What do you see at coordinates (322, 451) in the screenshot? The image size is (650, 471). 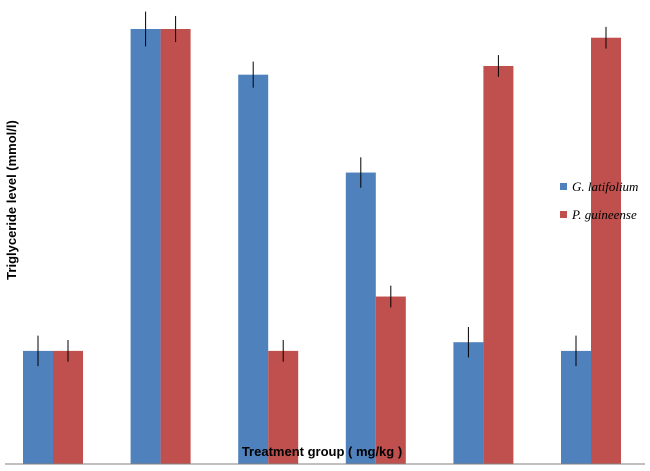 I see `x-axis-title: Treatment group ( mg/kg )` at bounding box center [322, 451].